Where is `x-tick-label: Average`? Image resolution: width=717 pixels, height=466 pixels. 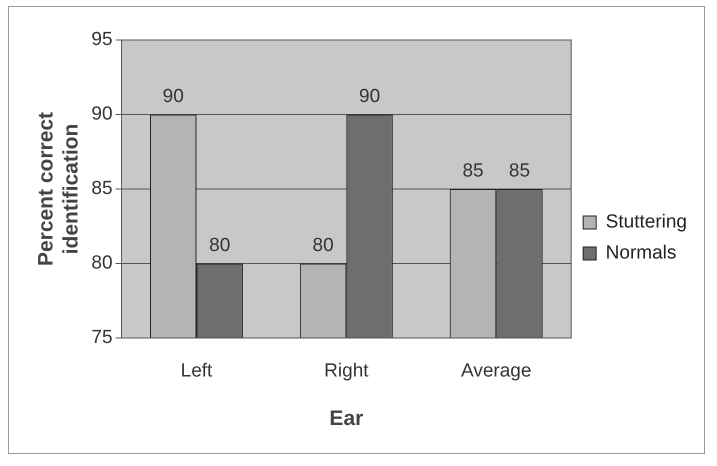 x-tick-label: Average is located at coordinates (496, 371).